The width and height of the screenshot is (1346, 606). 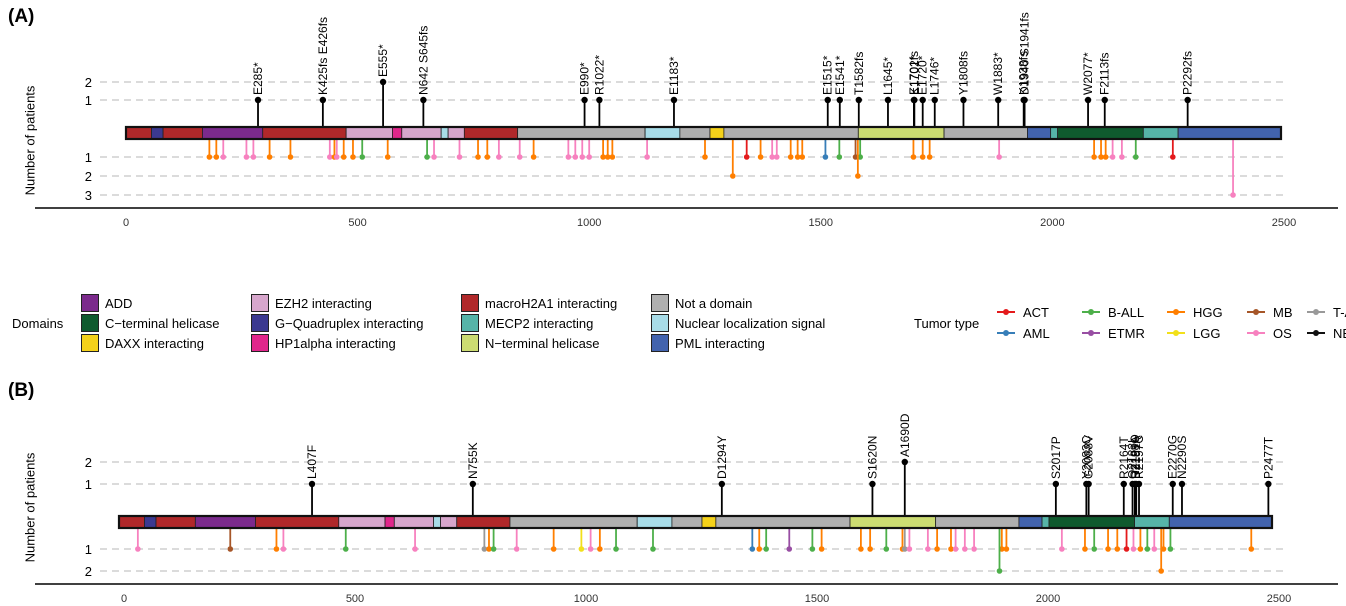 What do you see at coordinates (106, 303) in the screenshot?
I see `domain-legend-item: ADD` at bounding box center [106, 303].